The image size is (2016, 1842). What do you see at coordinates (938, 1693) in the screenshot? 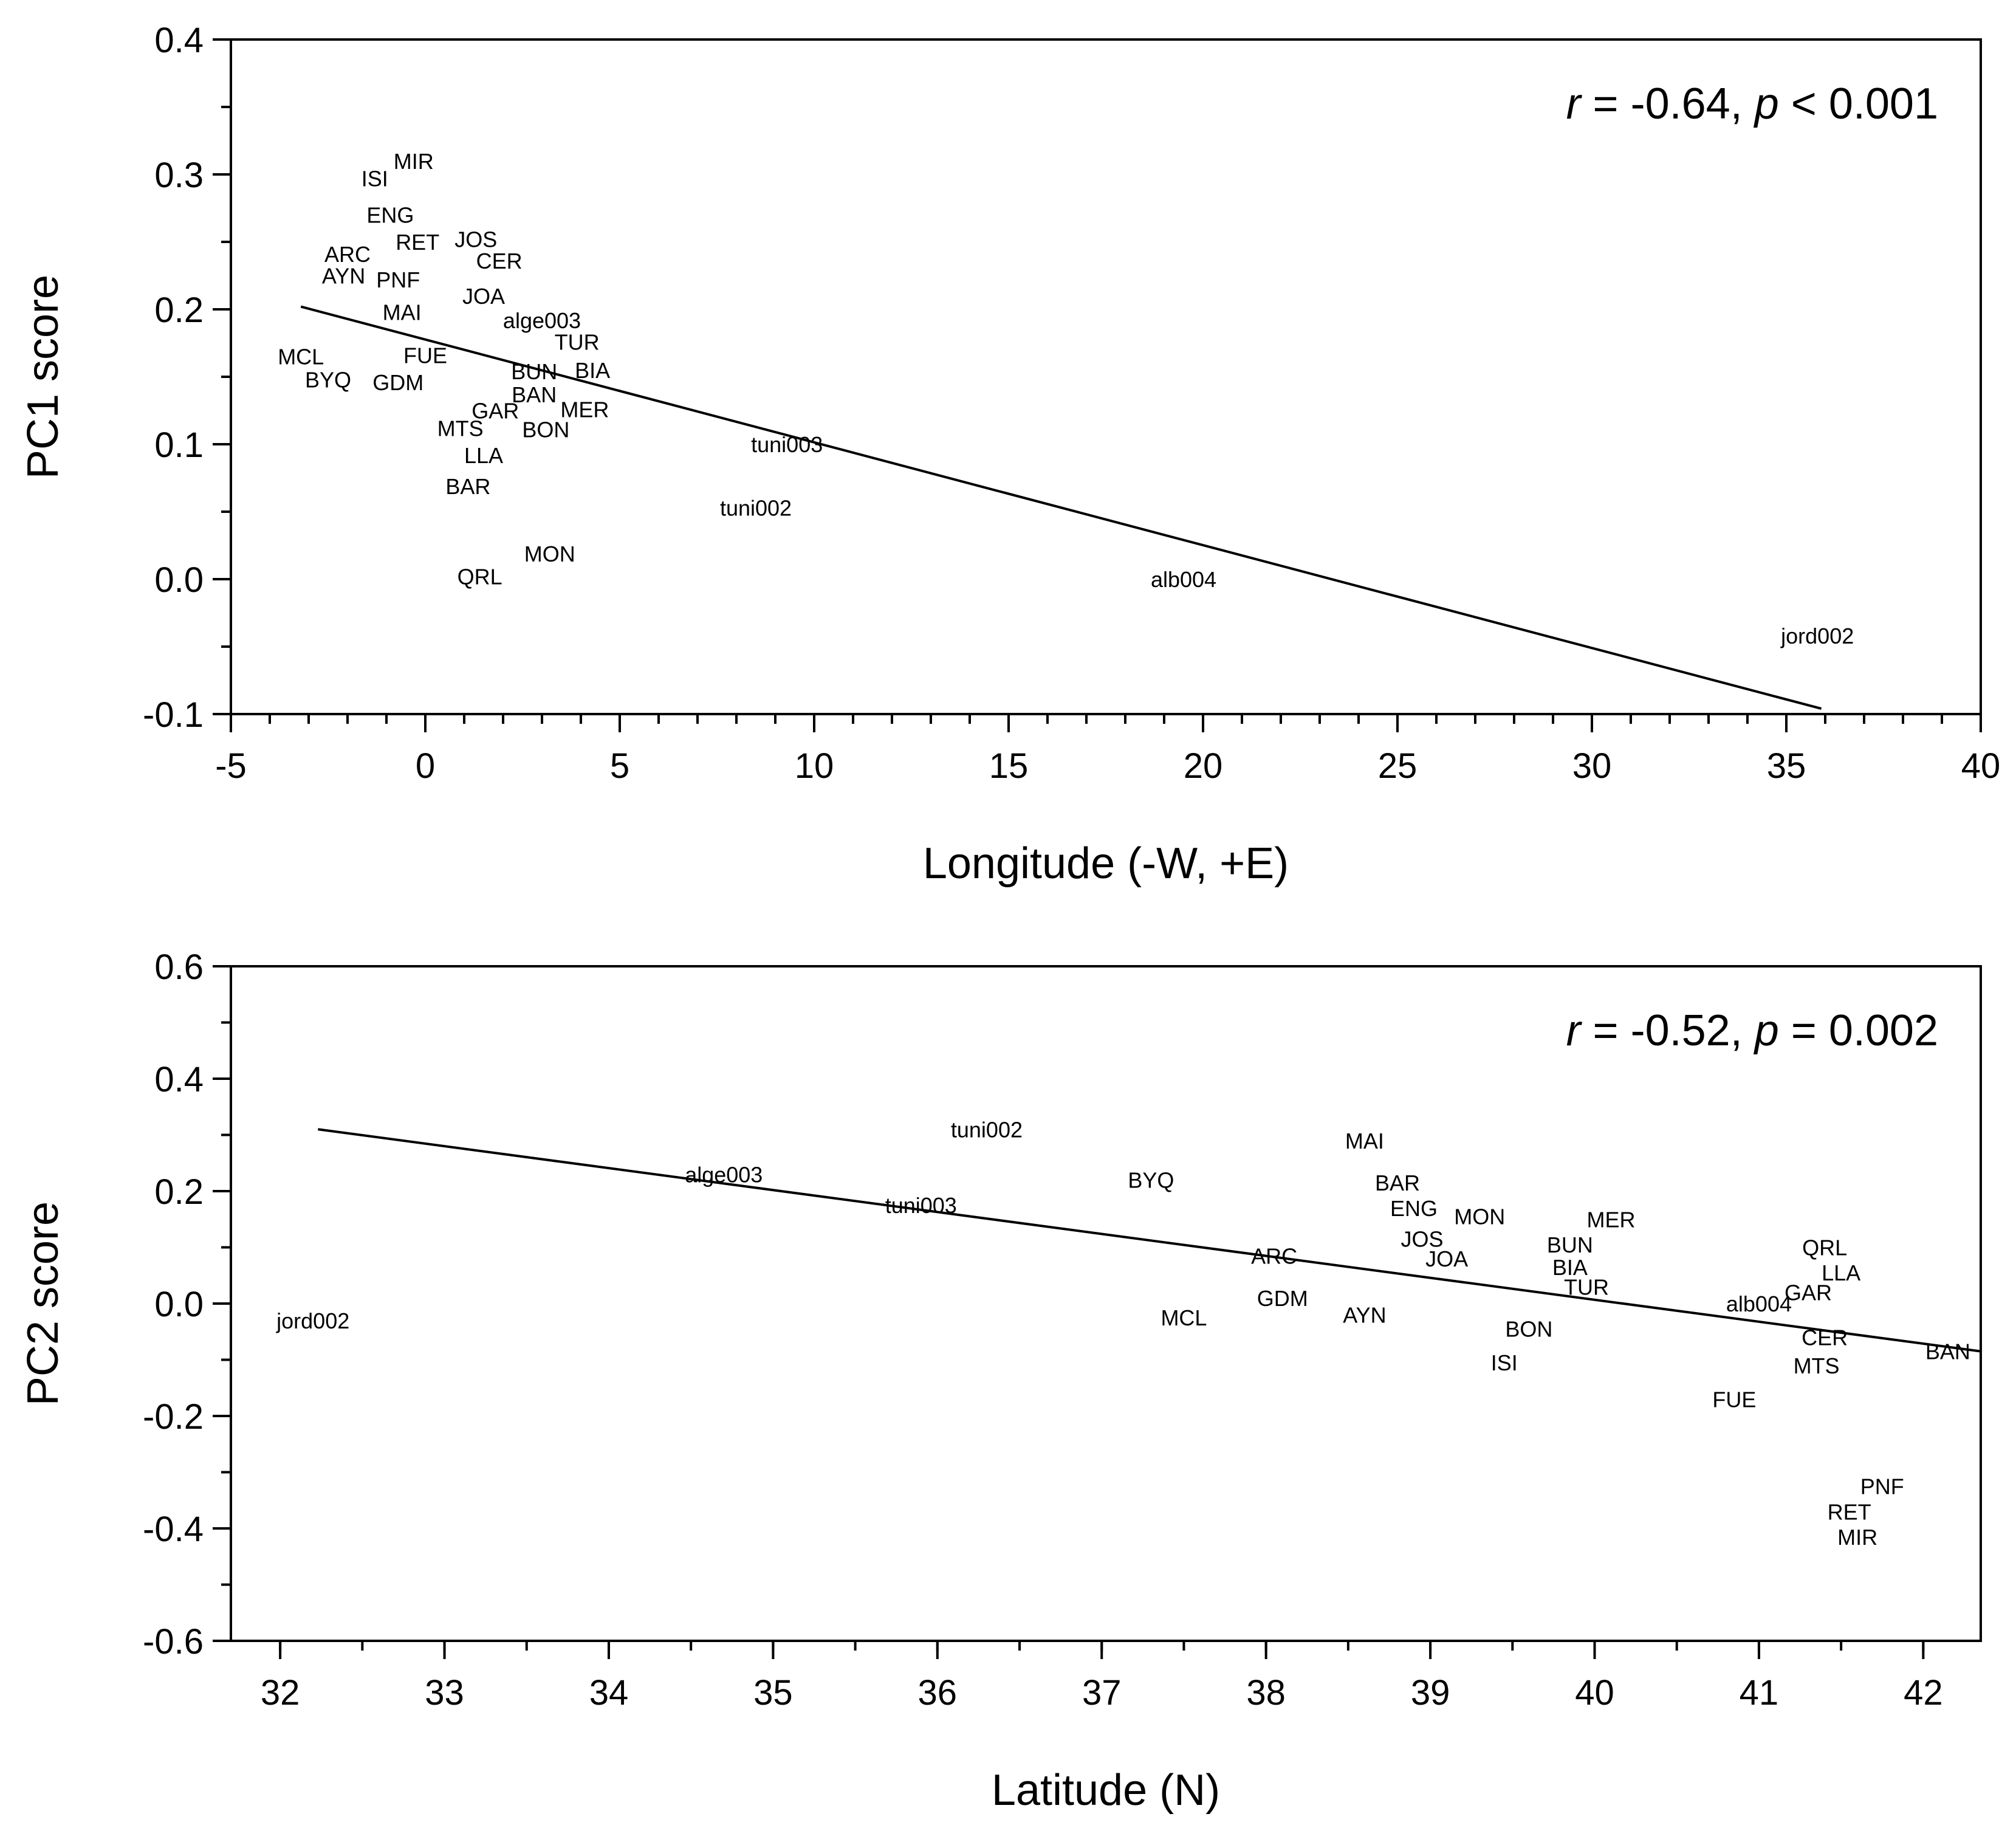
I see `x-tick-label: 36` at bounding box center [938, 1693].